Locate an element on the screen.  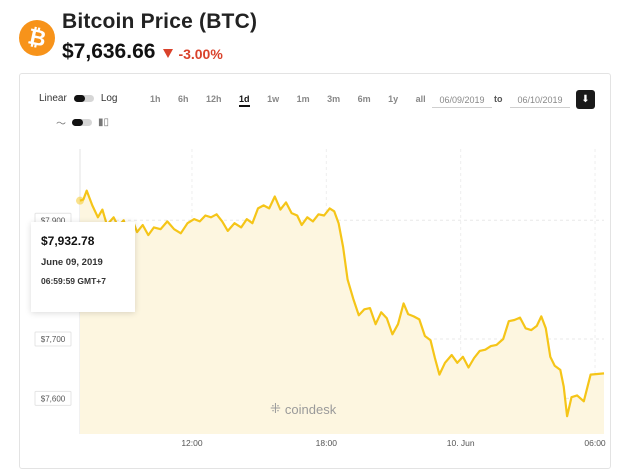
y-tick-label: $7,900 is located at coordinates (53, 220).